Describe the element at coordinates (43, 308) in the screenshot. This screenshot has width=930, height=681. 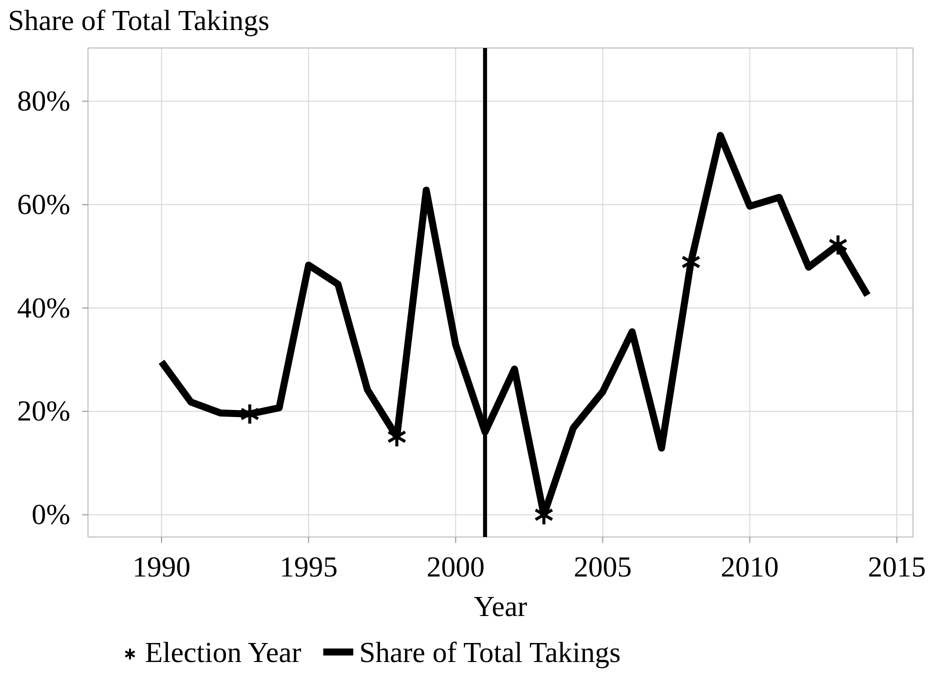
I see `y-tick-label: 40%` at that location.